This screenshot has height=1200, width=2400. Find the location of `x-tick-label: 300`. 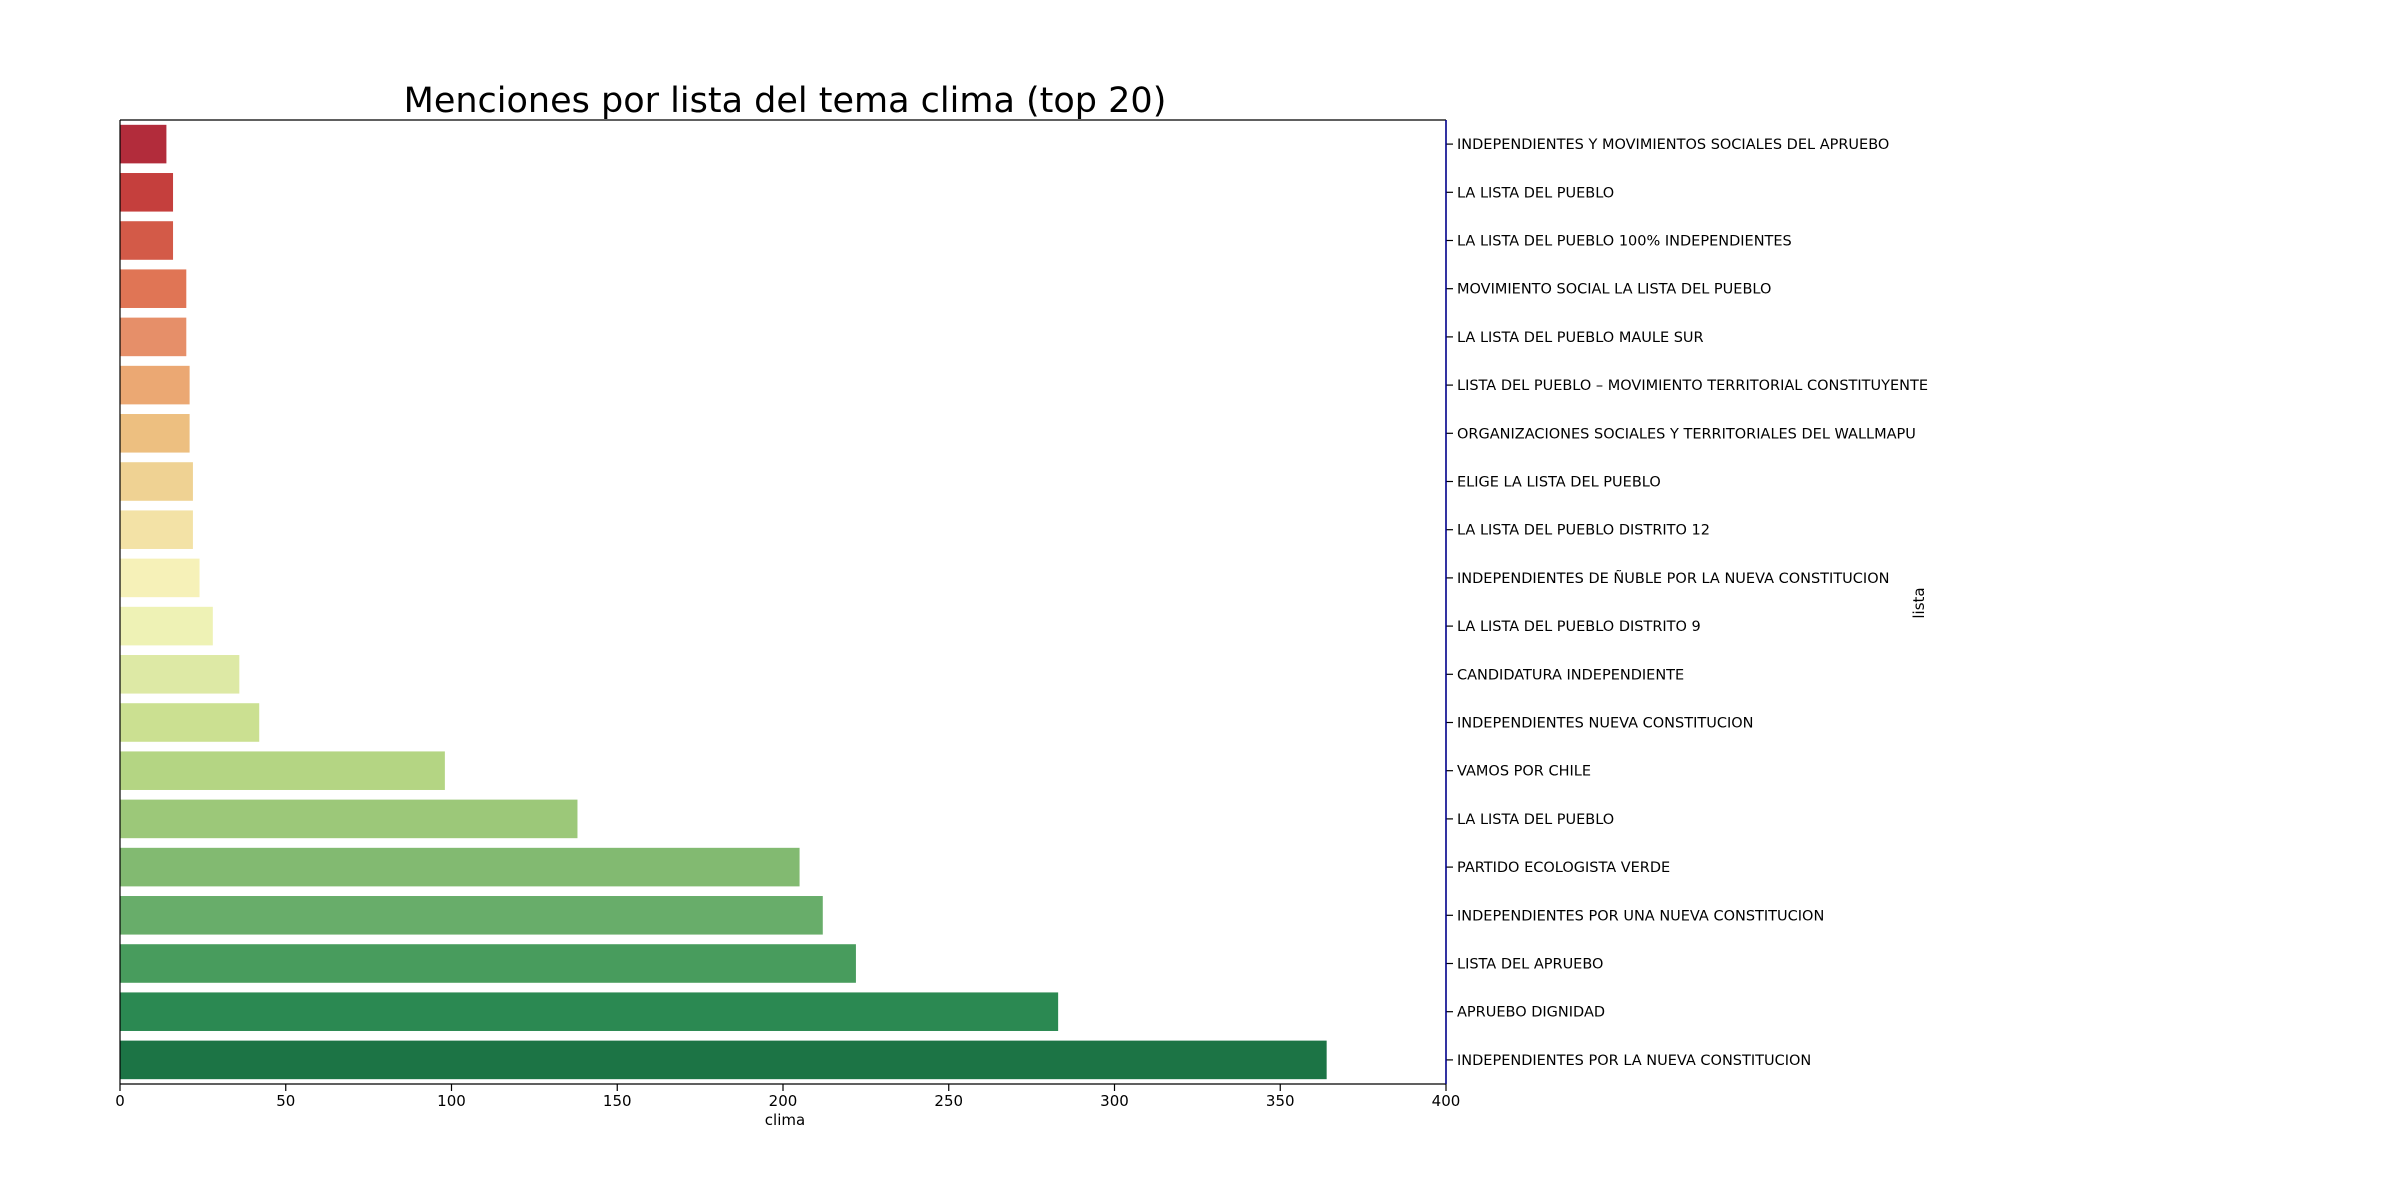

x-tick-label: 300 is located at coordinates (1114, 1101).